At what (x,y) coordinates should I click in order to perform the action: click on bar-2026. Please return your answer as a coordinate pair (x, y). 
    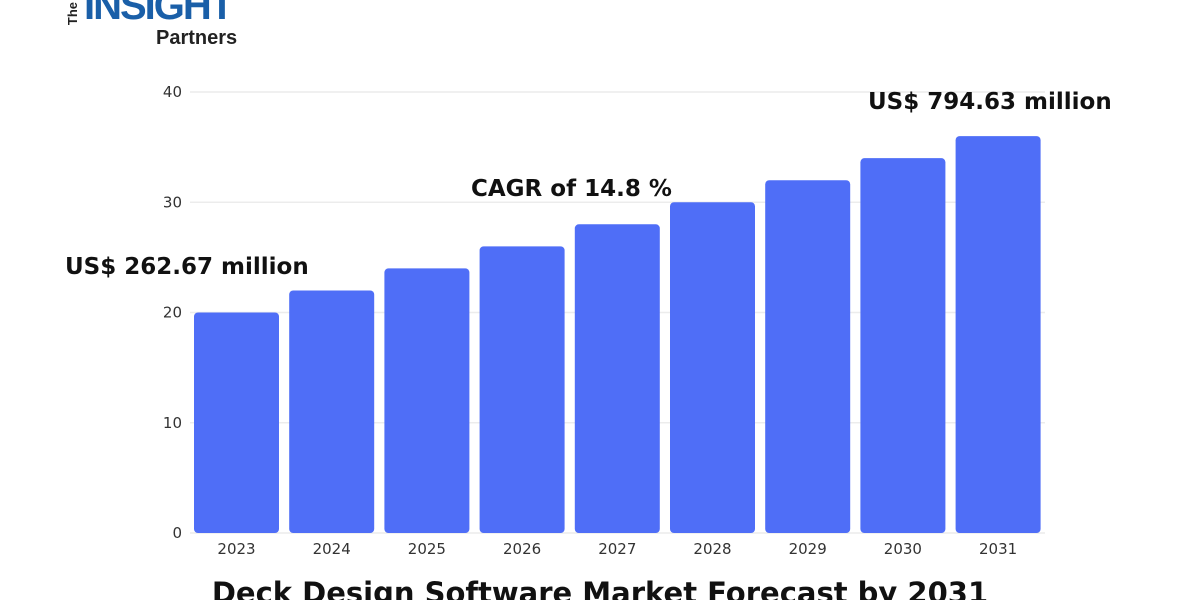
    Looking at the image, I should click on (522, 389).